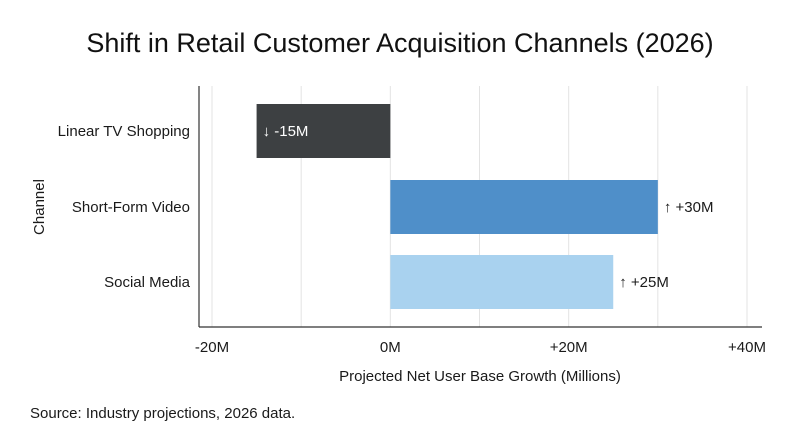 Image resolution: width=800 pixels, height=447 pixels. What do you see at coordinates (147, 282) in the screenshot?
I see `category-label: Social Media` at bounding box center [147, 282].